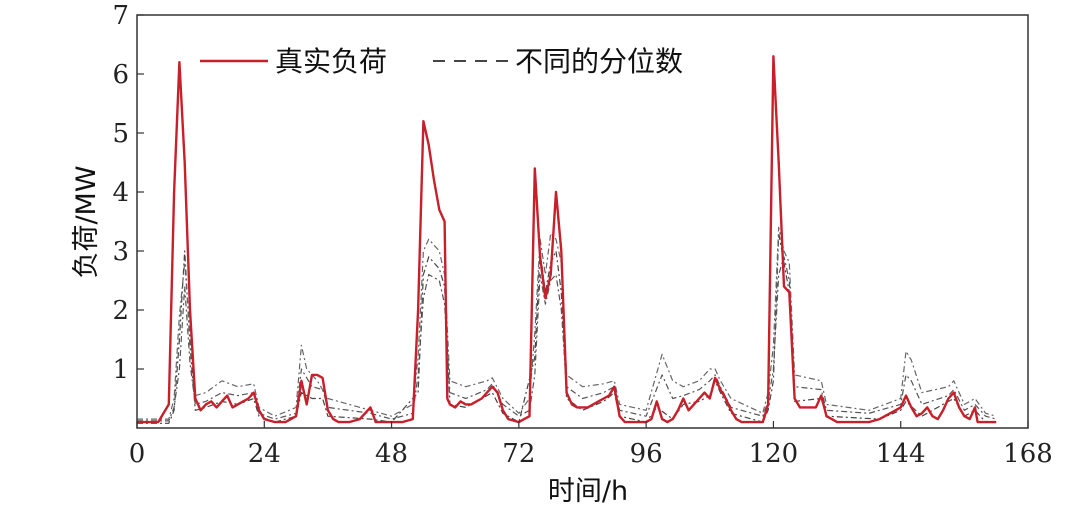  Describe the element at coordinates (331, 61) in the screenshot. I see `legend-label-actual-load: 真实负荷` at that location.